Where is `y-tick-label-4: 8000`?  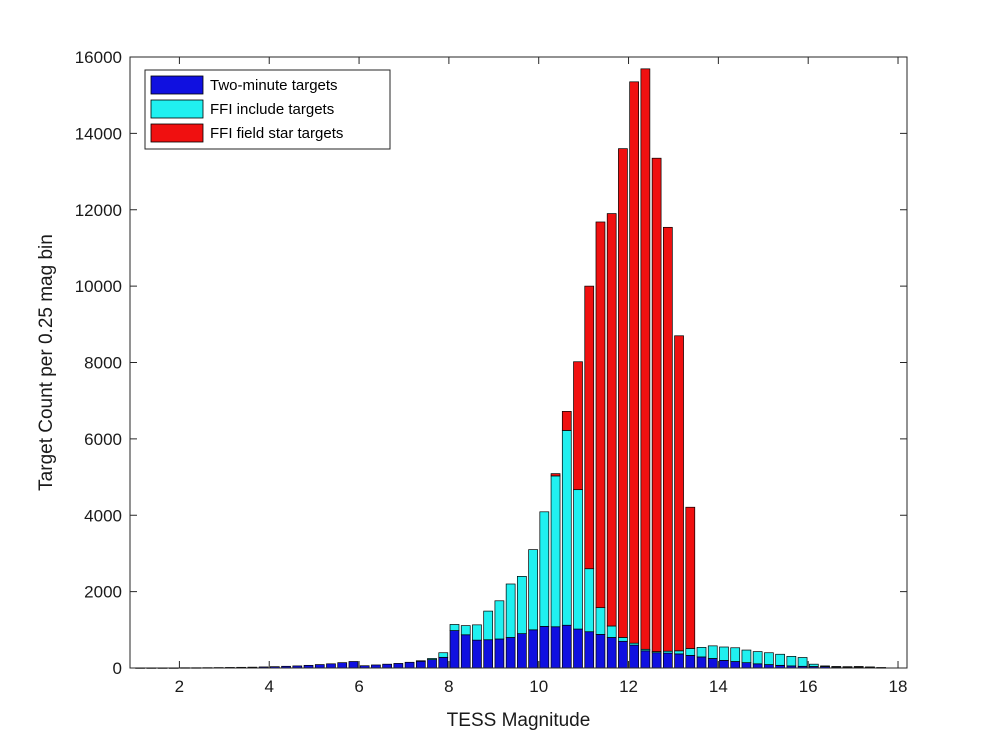 y-tick-label-4: 8000 is located at coordinates (103, 363).